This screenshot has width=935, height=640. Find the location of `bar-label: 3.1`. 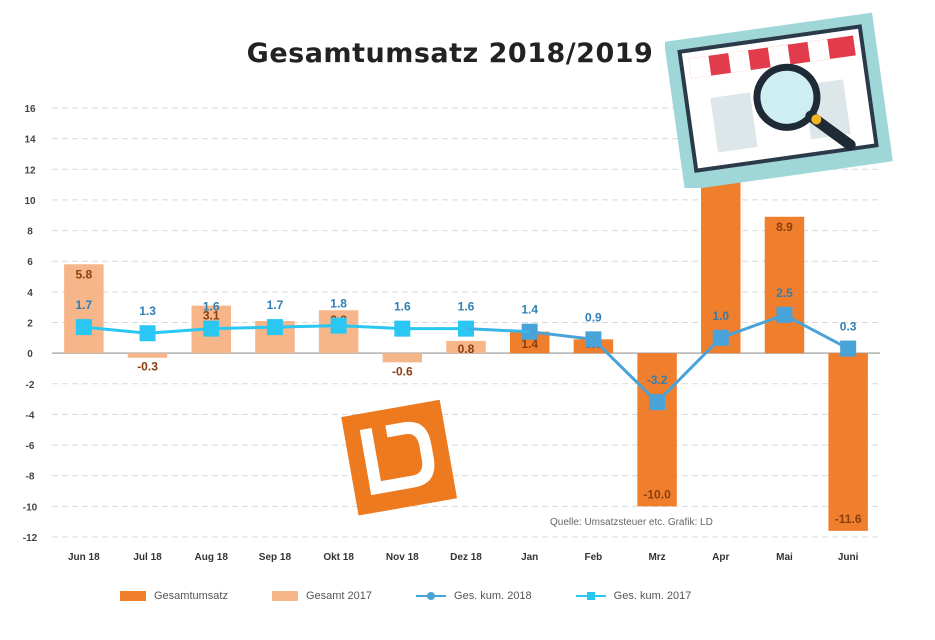

bar-label: 3.1 is located at coordinates (211, 316).